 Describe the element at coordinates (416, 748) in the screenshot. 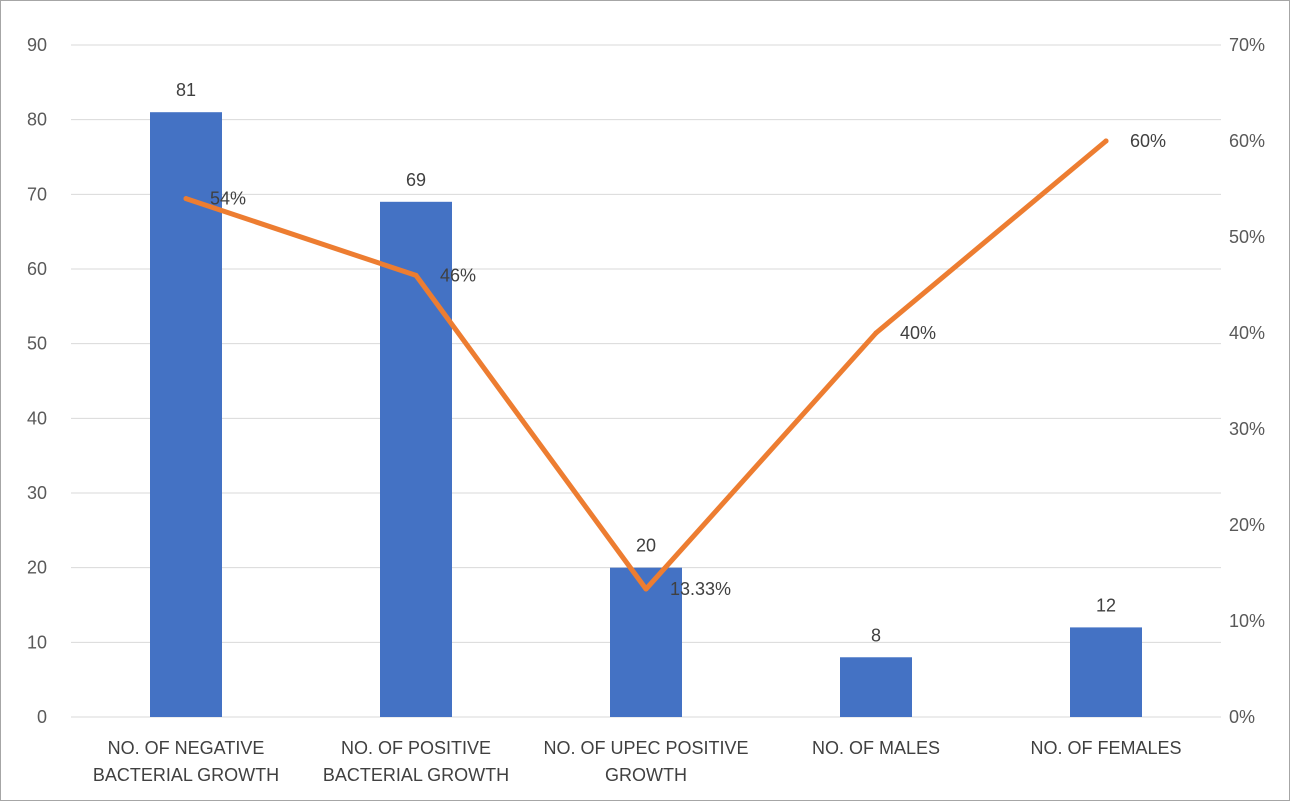

I see `category-label: NO. OF POSITIVE` at that location.